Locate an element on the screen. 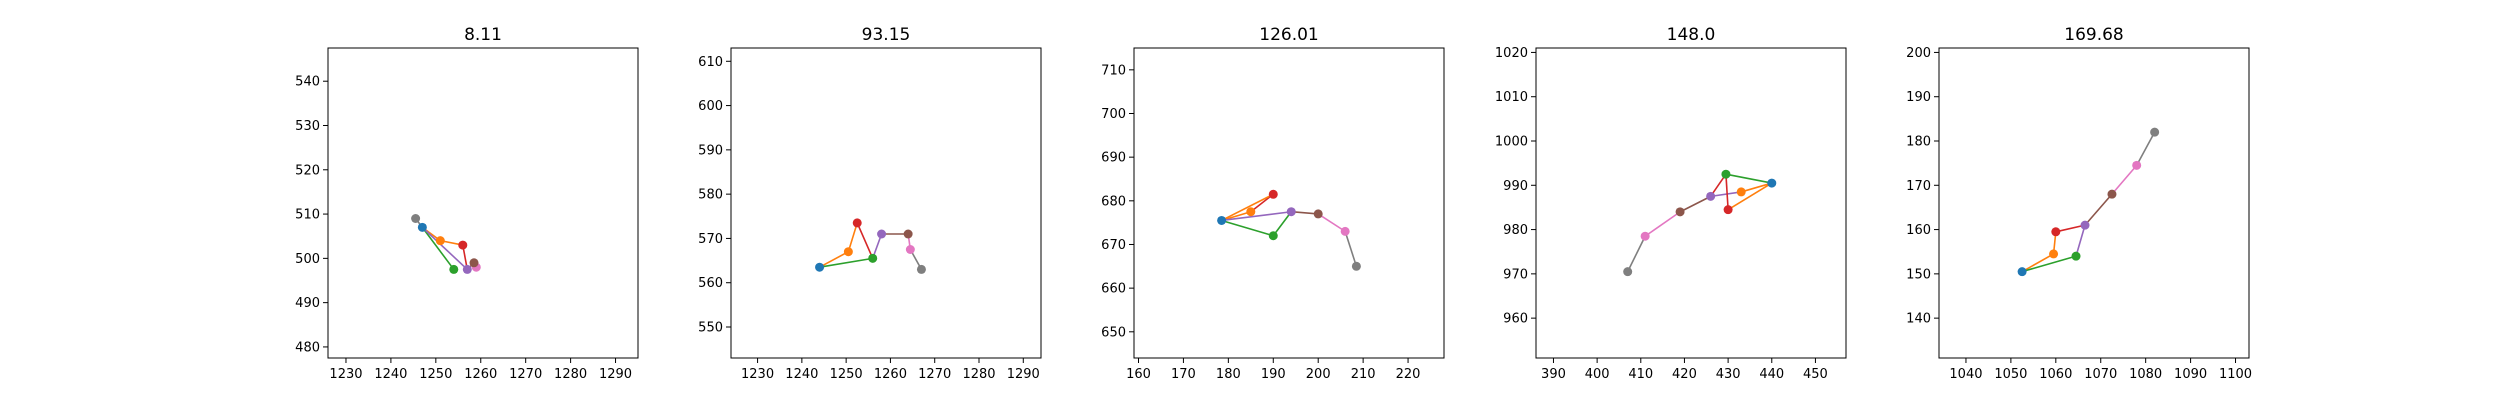  y-tick-label: 660 is located at coordinates (1113, 289).